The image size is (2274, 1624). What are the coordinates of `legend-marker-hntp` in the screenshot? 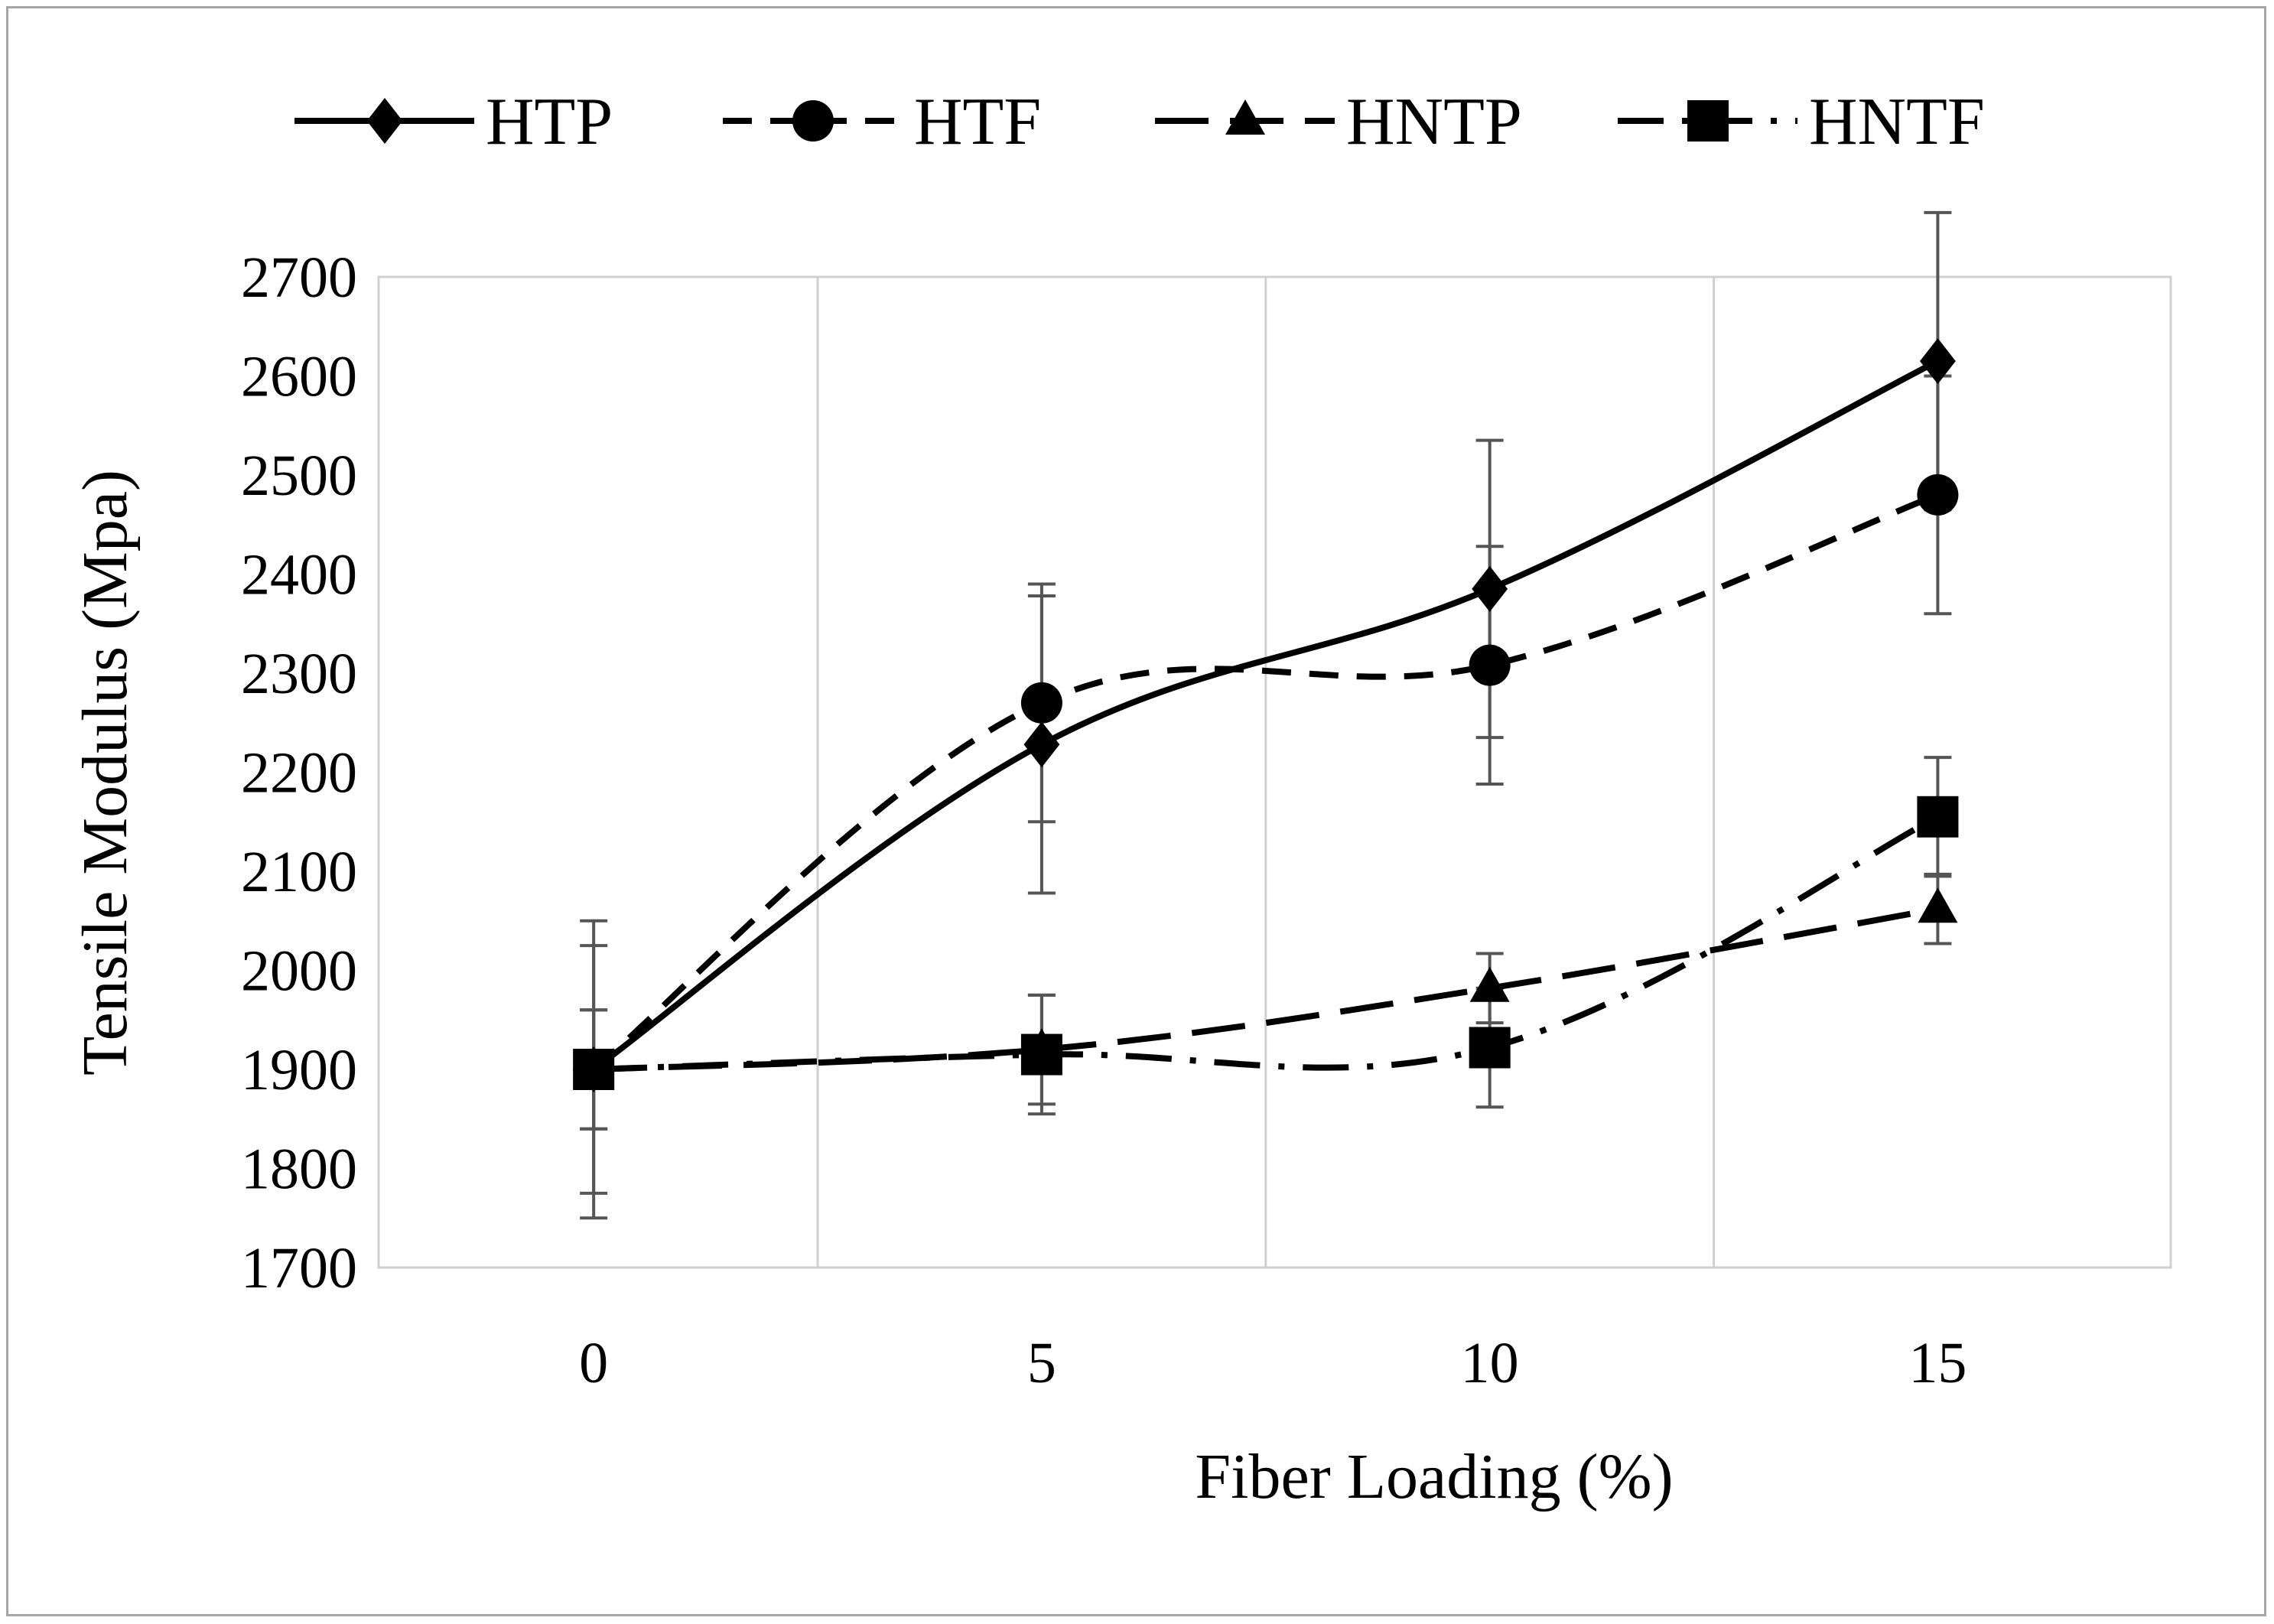 It's located at (1245, 117).